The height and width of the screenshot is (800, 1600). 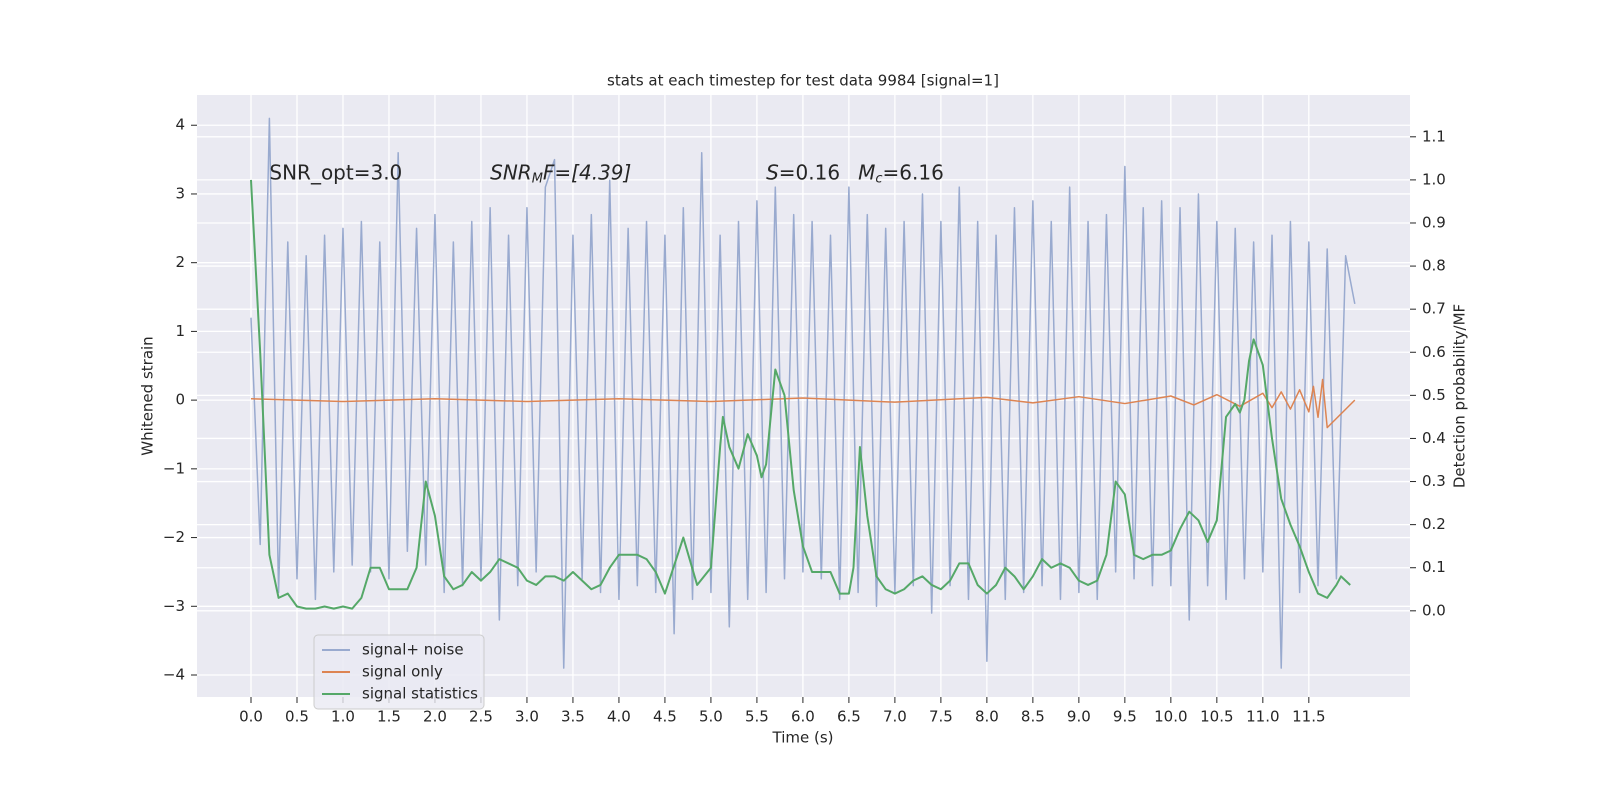 What do you see at coordinates (1434, 352) in the screenshot?
I see `y2-tick-label: 0.6` at bounding box center [1434, 352].